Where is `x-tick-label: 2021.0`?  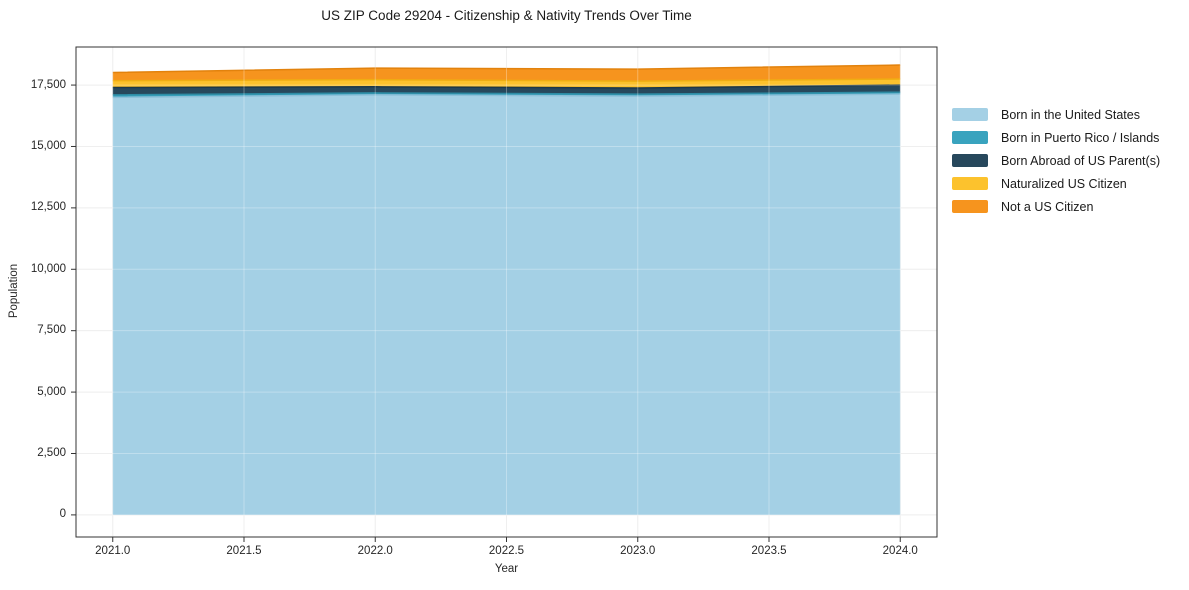
x-tick-label: 2021.0 is located at coordinates (113, 551).